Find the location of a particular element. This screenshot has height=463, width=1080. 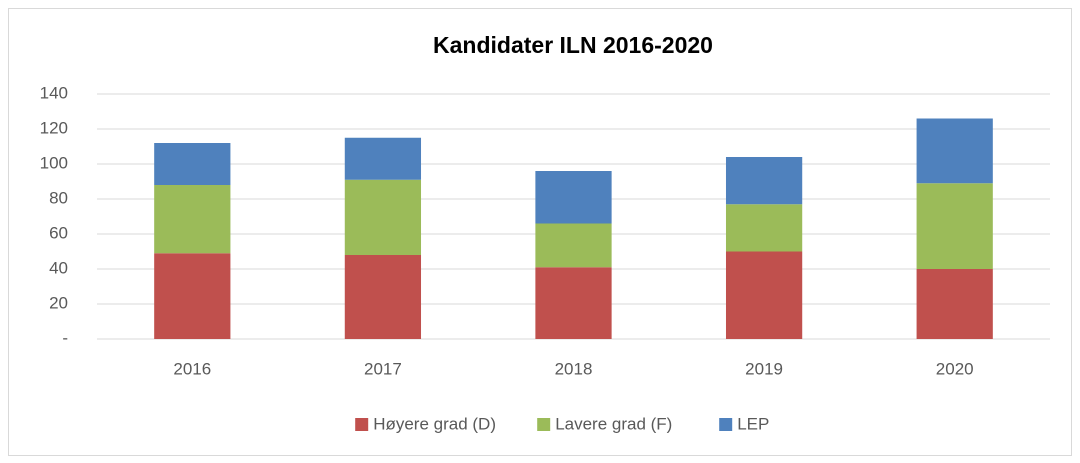

y-tick-label: 60 is located at coordinates (58, 232).